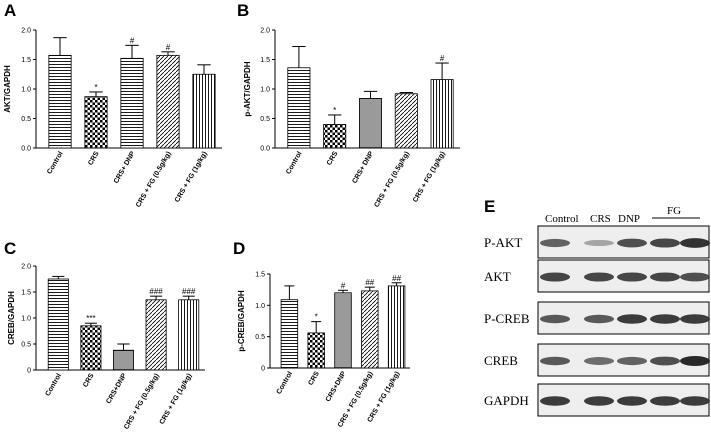 Image resolution: width=711 pixels, height=447 pixels. I want to click on y-tick-label-b: 1.0, so click(265, 90).